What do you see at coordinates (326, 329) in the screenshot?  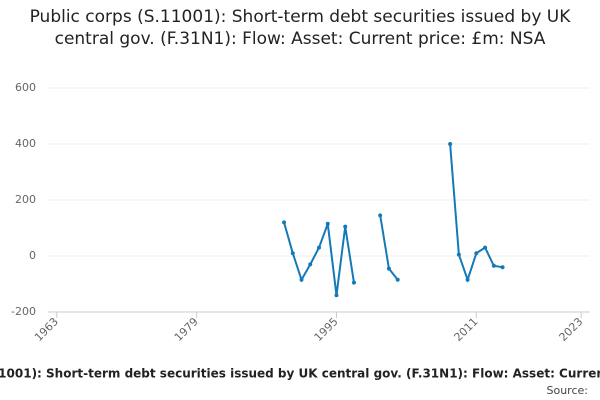 I see `x-tick-label: 1995` at bounding box center [326, 329].